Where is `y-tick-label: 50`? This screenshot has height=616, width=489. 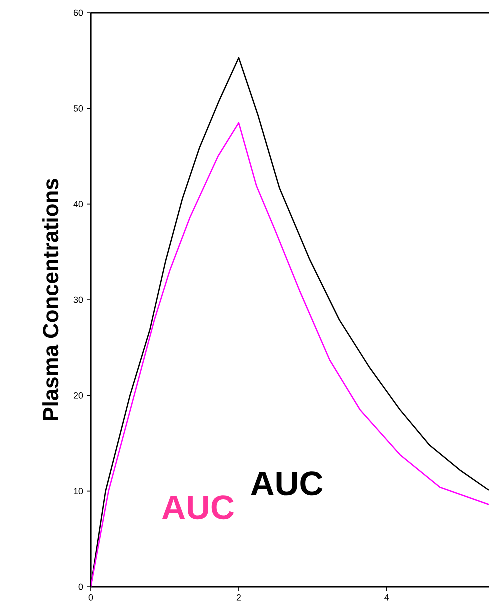
y-tick-label: 50 is located at coordinates (79, 108).